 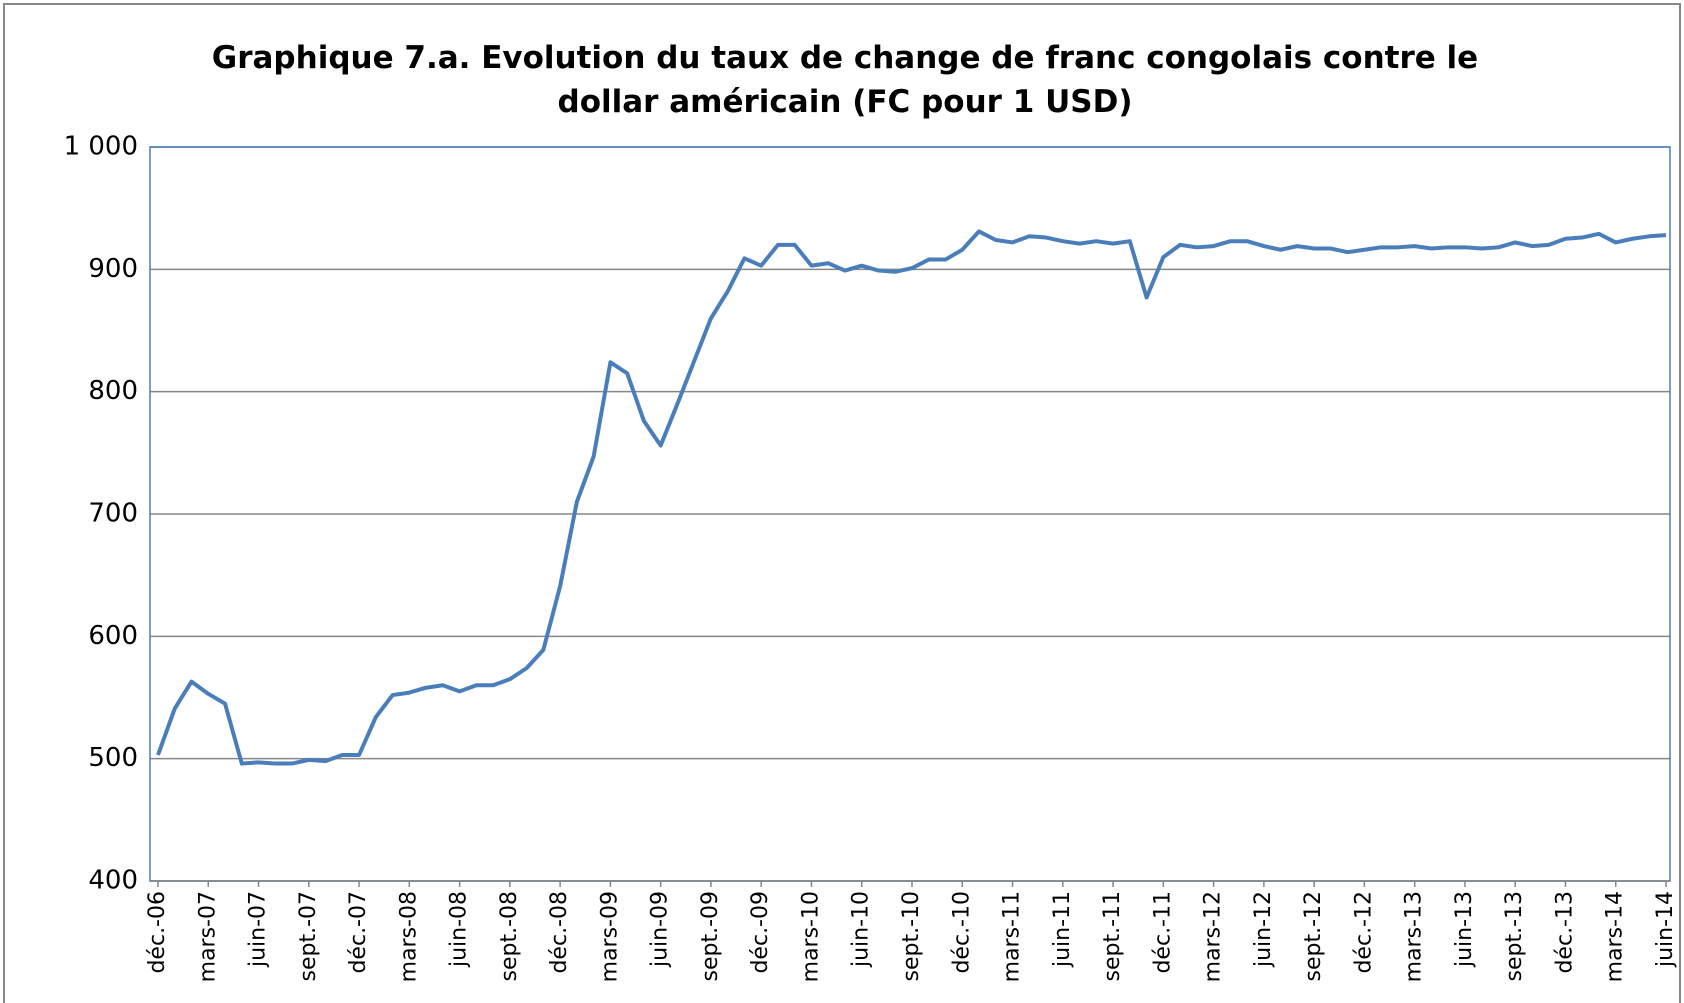 I want to click on x-tick-label: mars-10, so click(x=810, y=936).